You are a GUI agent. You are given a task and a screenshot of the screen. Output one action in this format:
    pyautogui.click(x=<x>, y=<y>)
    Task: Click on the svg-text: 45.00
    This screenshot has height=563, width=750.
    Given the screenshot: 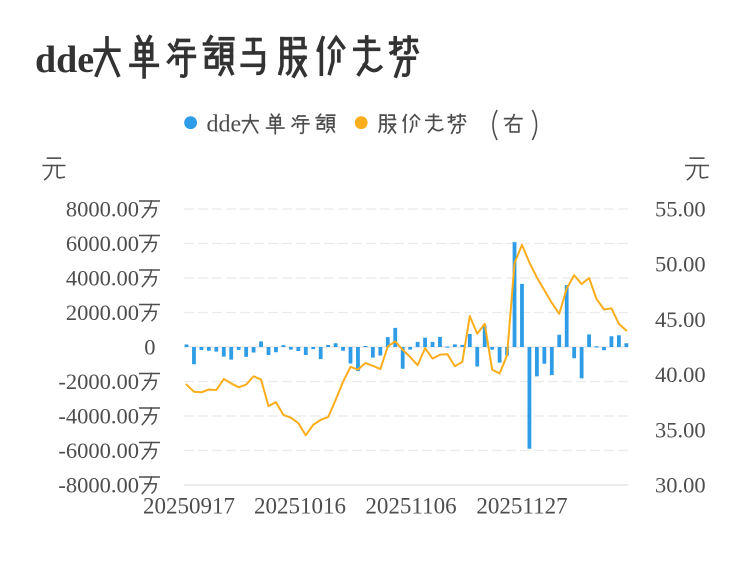 What is the action you would take?
    pyautogui.click(x=680, y=319)
    